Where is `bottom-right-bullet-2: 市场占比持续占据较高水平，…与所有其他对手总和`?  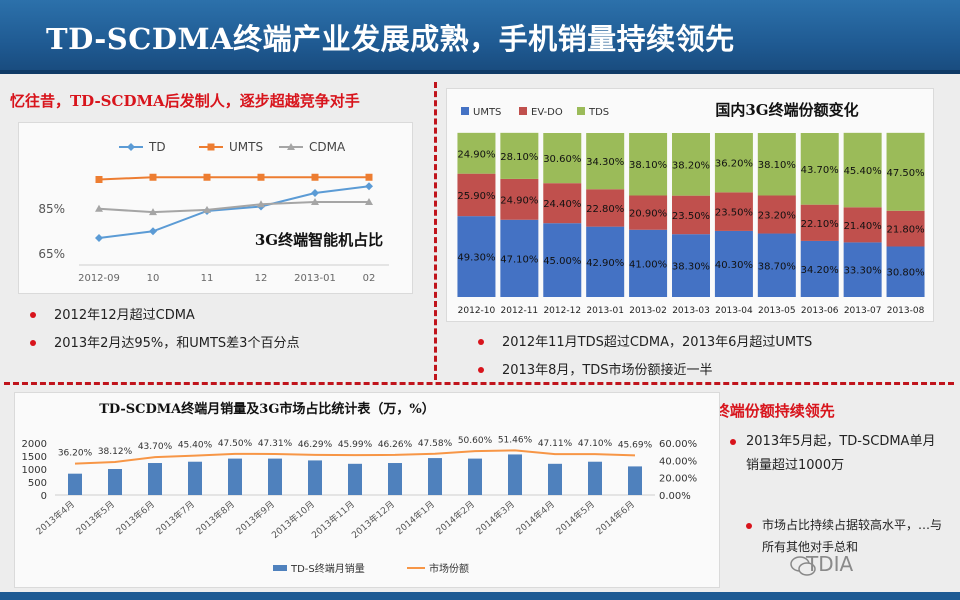 bottom-right-bullet-2: 市场占比持续占据较高水平，…与所有其他对手总和 is located at coordinates (844, 536).